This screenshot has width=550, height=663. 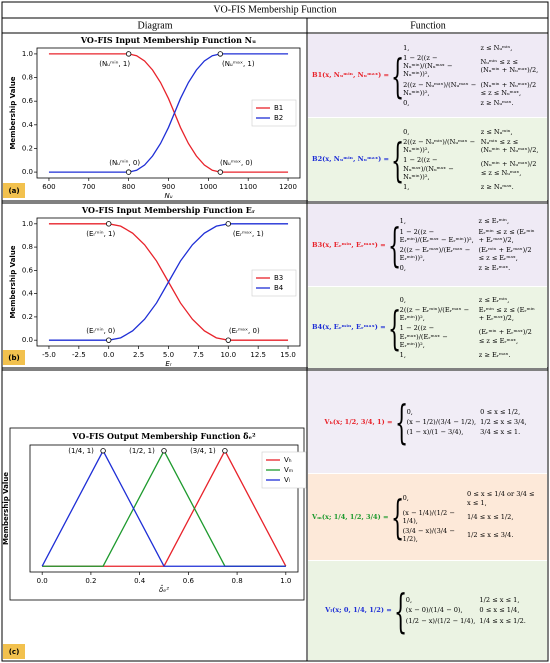 I want to click on table-title: VO-FIS Membership Function, so click(x=274, y=9).